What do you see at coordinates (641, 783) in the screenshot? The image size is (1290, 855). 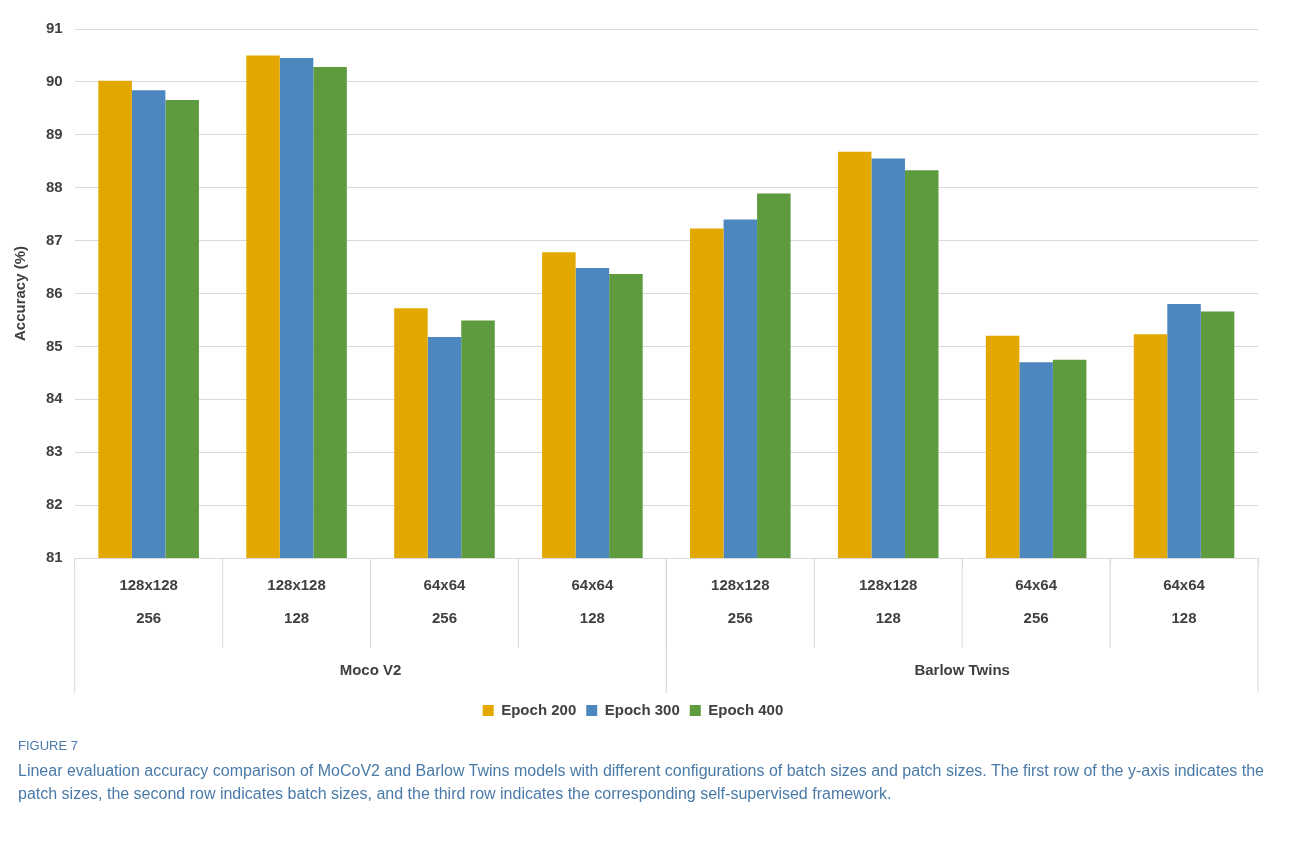 I see `text: Linear evaluation accuracy comparison of MoCoV2 and Barlow Twins models with different configurations of batch sizes and patch sizes. The first row of the y-axis indicates the patch sizes, the second row indicates batch sizes, and the third row indicates the corresponding self-supervised framework.` at bounding box center [641, 783].